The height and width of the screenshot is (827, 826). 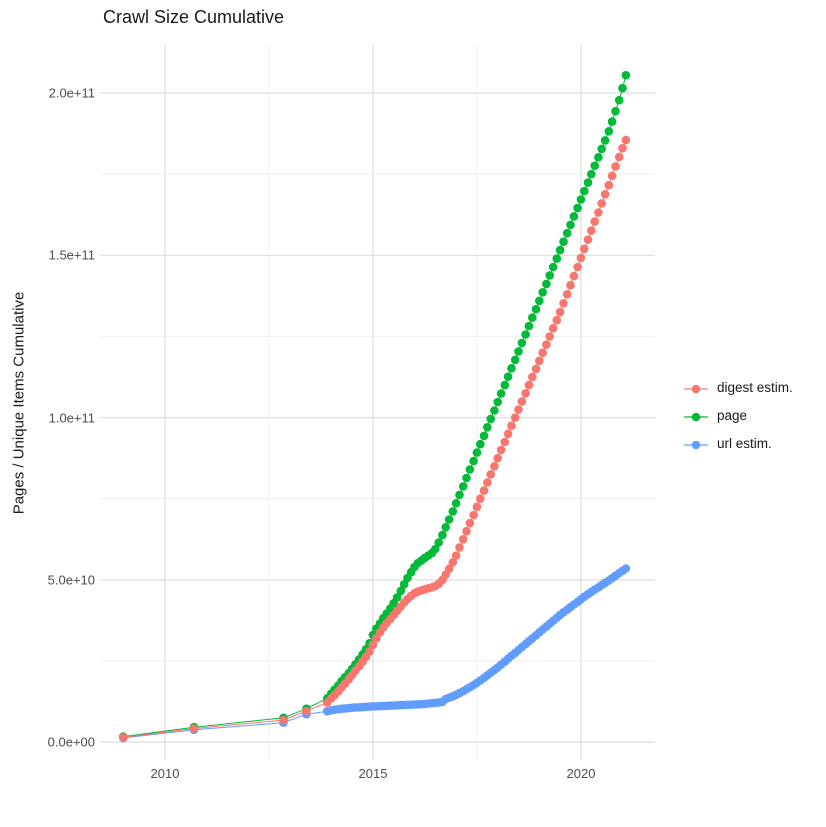 What do you see at coordinates (165, 773) in the screenshot?
I see `x-tick-label: 2010` at bounding box center [165, 773].